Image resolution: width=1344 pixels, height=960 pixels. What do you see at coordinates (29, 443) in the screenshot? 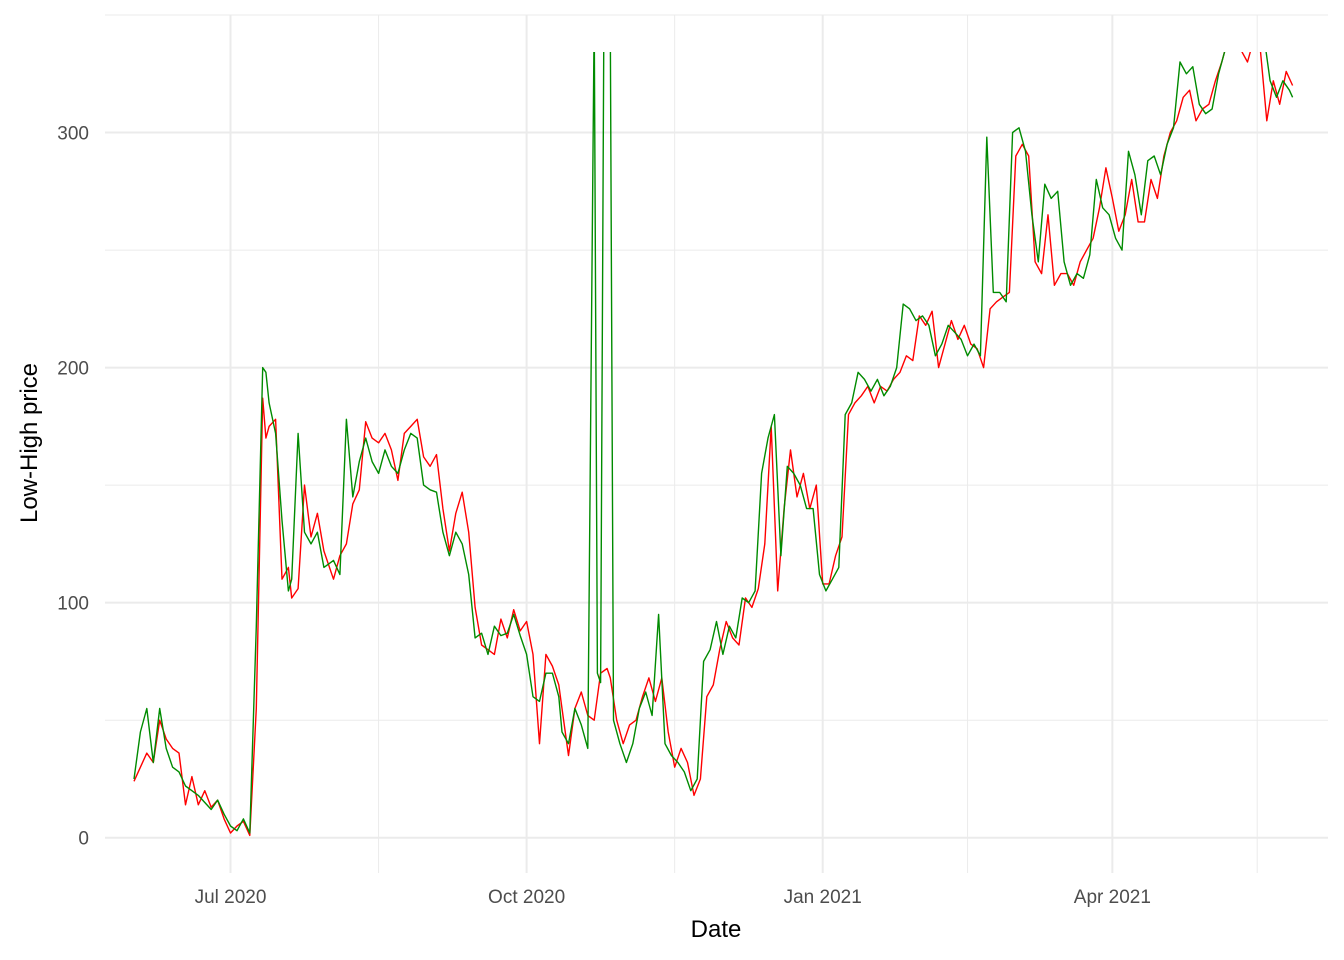
I see `y-axis-title: Low-High price` at bounding box center [29, 443].